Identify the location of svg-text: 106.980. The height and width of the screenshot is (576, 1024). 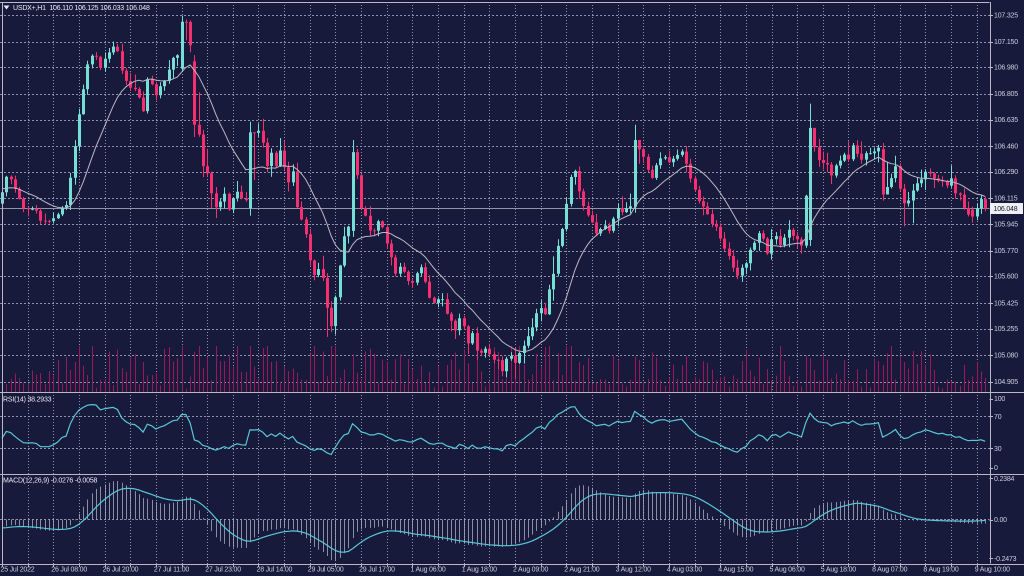
(1006, 68).